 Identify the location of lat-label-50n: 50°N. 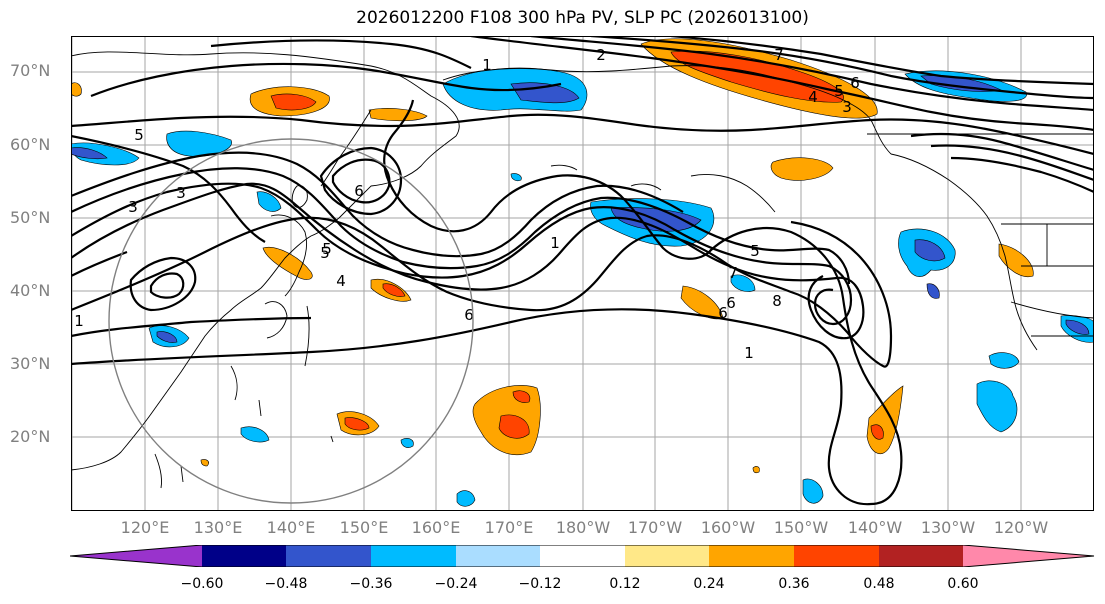
(30, 217).